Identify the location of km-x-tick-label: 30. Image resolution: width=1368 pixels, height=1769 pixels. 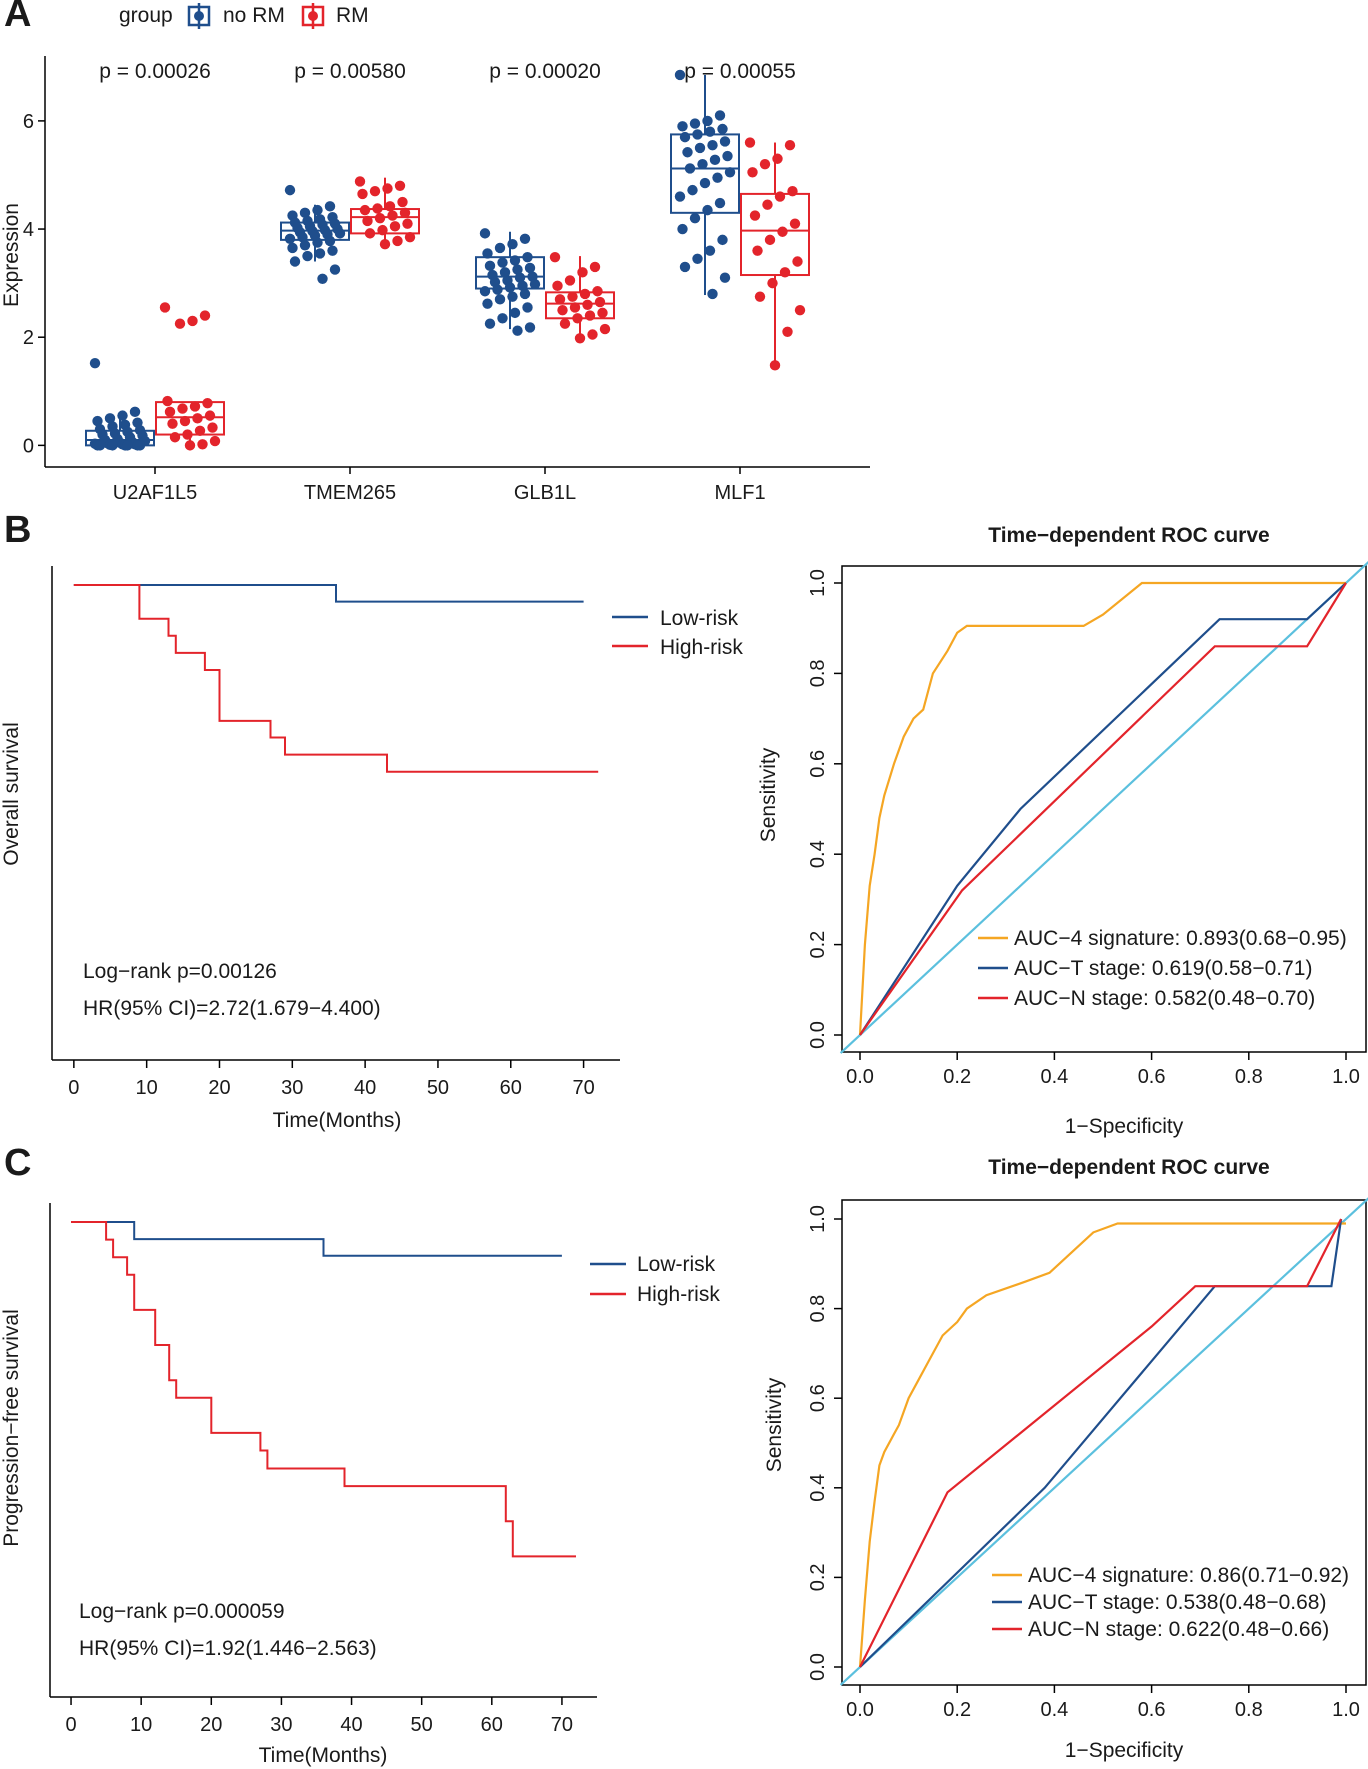
(292, 1088).